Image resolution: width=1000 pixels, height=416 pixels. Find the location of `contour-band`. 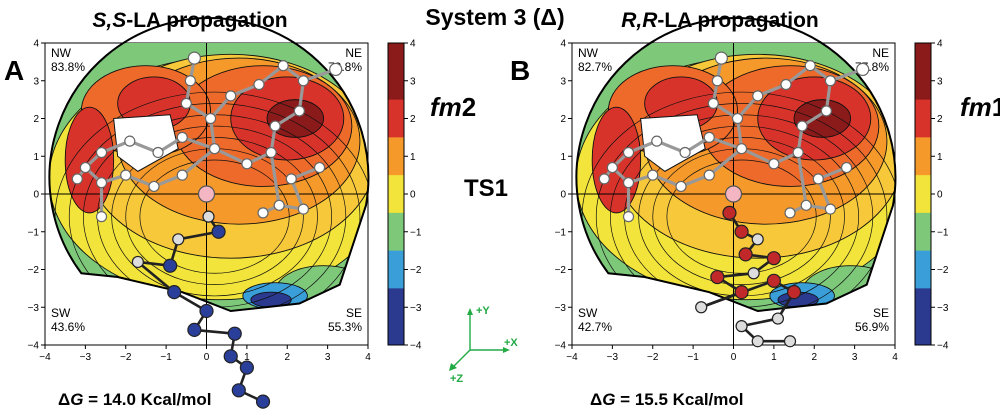

contour-band is located at coordinates (295, 118).